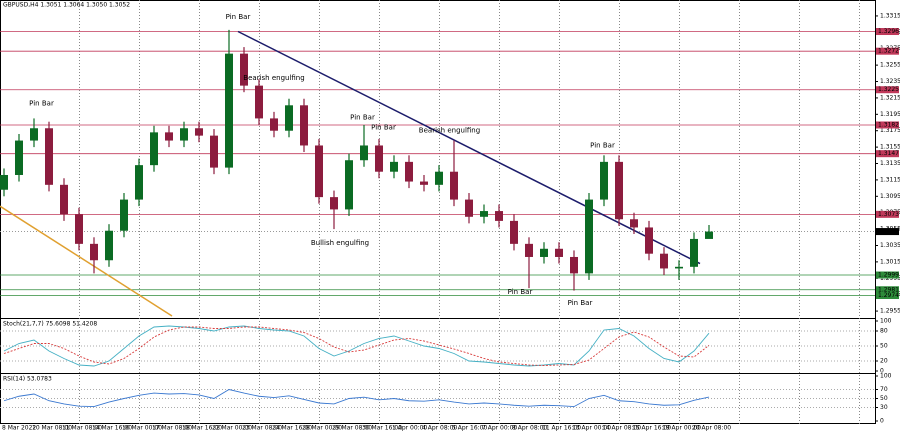 The width and height of the screenshot is (900, 433). Describe the element at coordinates (884, 398) in the screenshot. I see `y-tick-label: 50` at that location.